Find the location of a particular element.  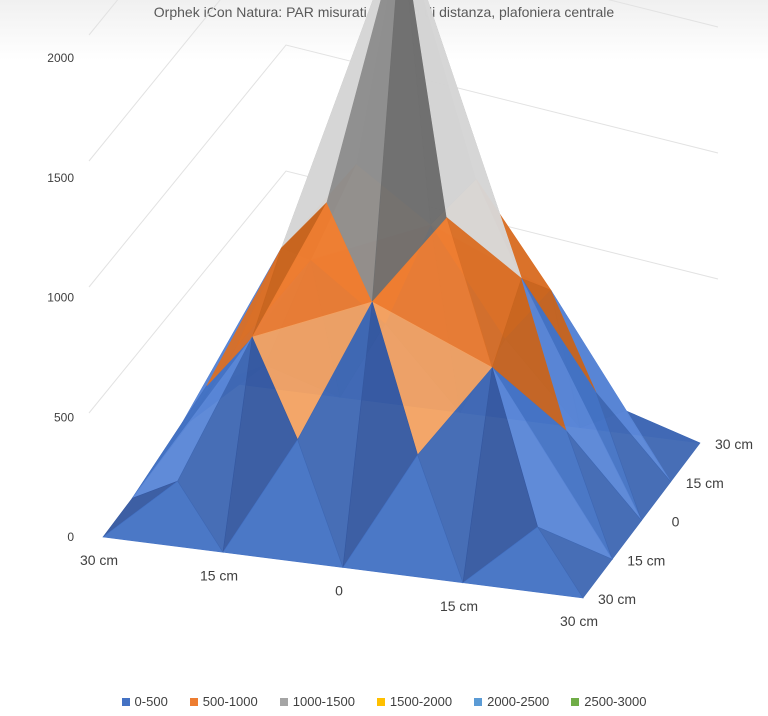

legend-item: 2000-2500 is located at coordinates (511, 701).